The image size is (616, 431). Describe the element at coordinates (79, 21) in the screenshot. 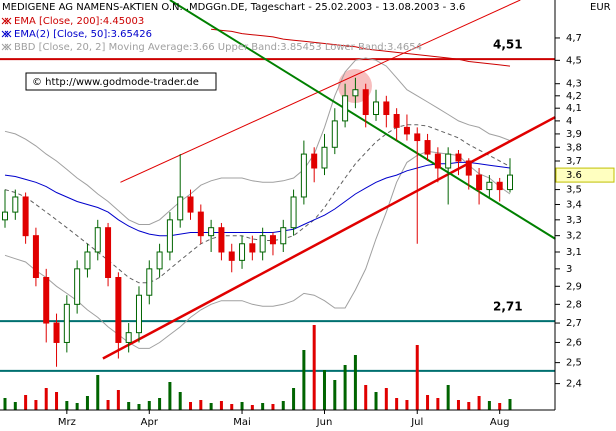

I see `legend-label: EMA [Close, 200]:4.45003` at that location.